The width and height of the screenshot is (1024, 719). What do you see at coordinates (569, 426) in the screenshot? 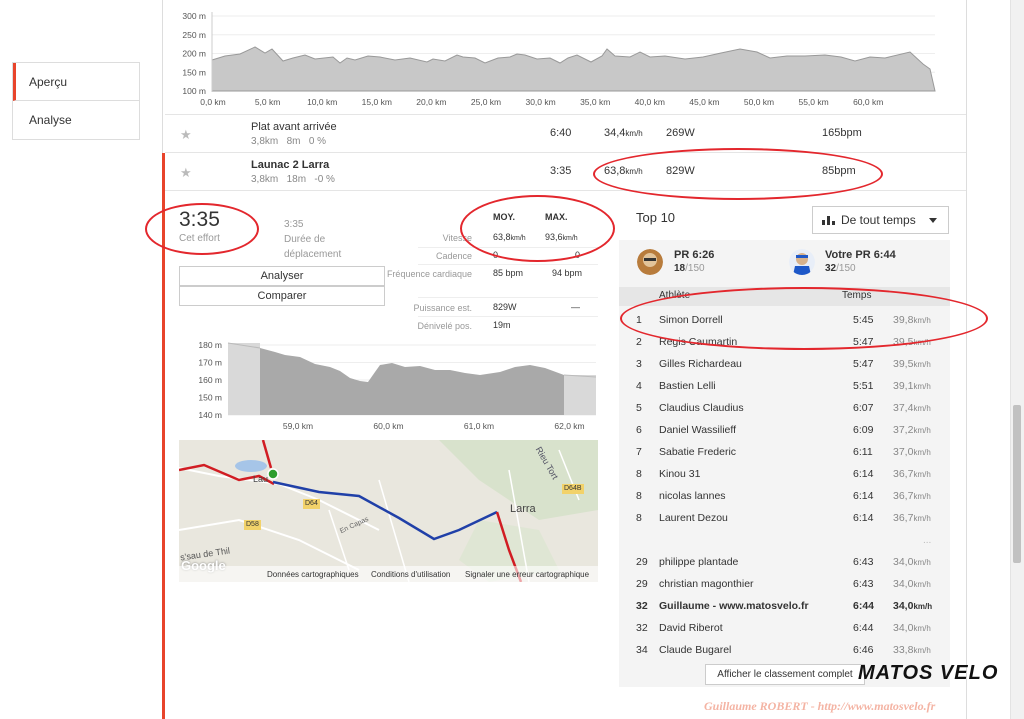
I see `x-tick-label: 62,0 km` at bounding box center [569, 426].